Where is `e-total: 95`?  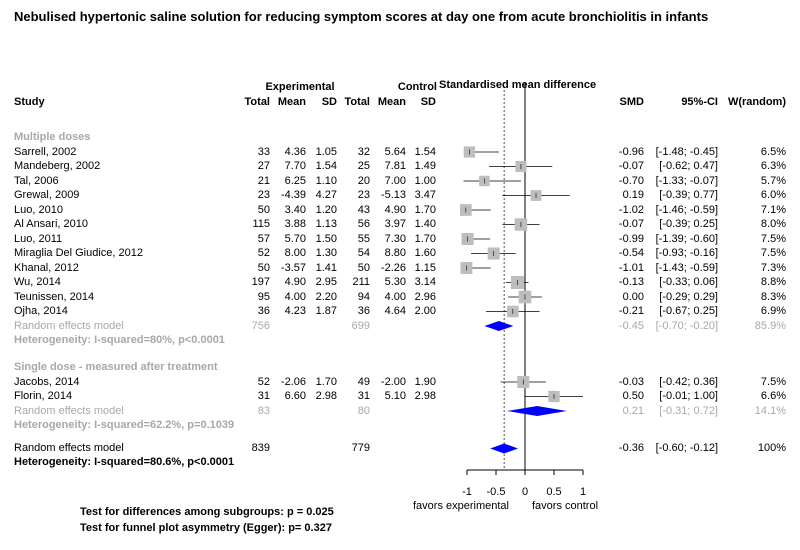 e-total: 95 is located at coordinates (263, 296).